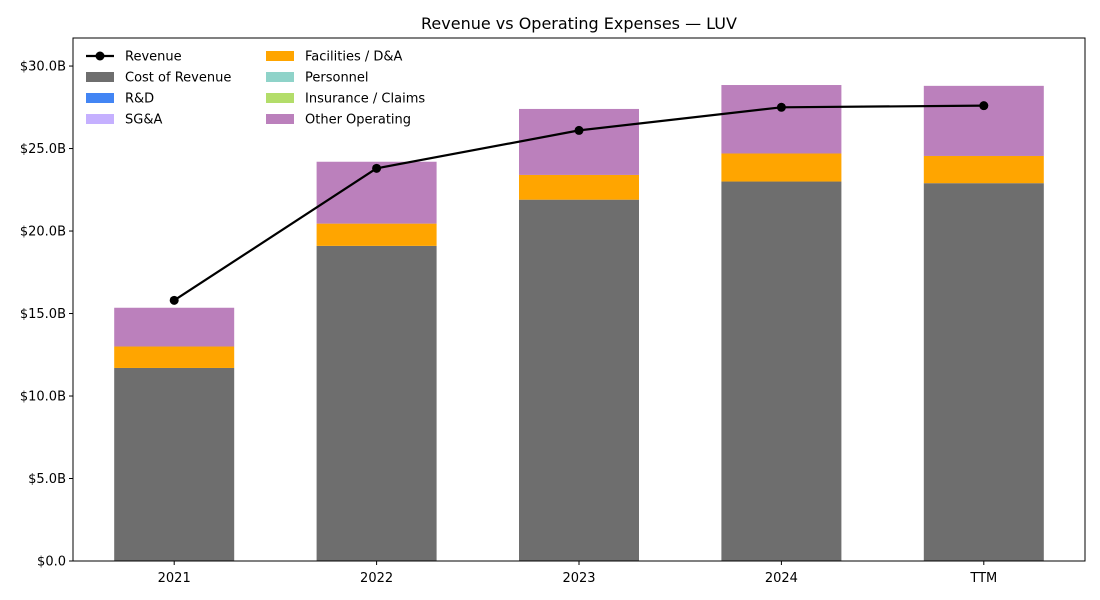 The image size is (1100, 600). I want to click on legend-label-revenue: Revenue, so click(153, 57).